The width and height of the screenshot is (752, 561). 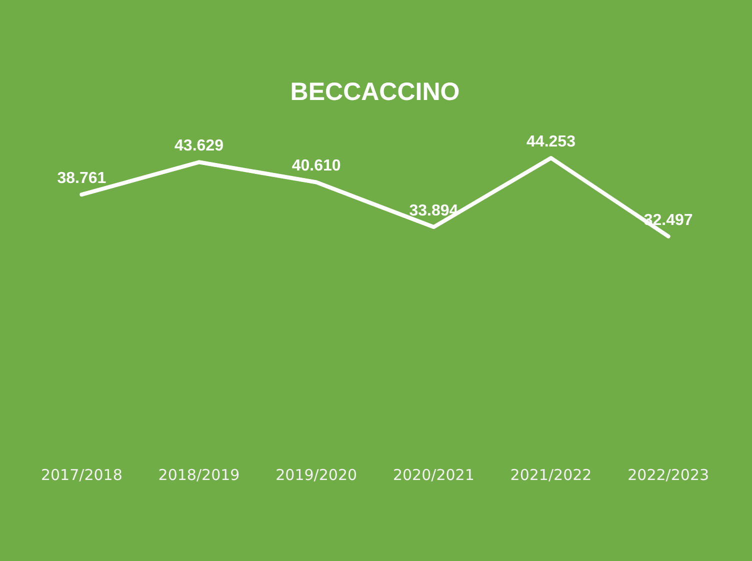 I want to click on x-tick-label: 2022/2023, so click(x=669, y=475).